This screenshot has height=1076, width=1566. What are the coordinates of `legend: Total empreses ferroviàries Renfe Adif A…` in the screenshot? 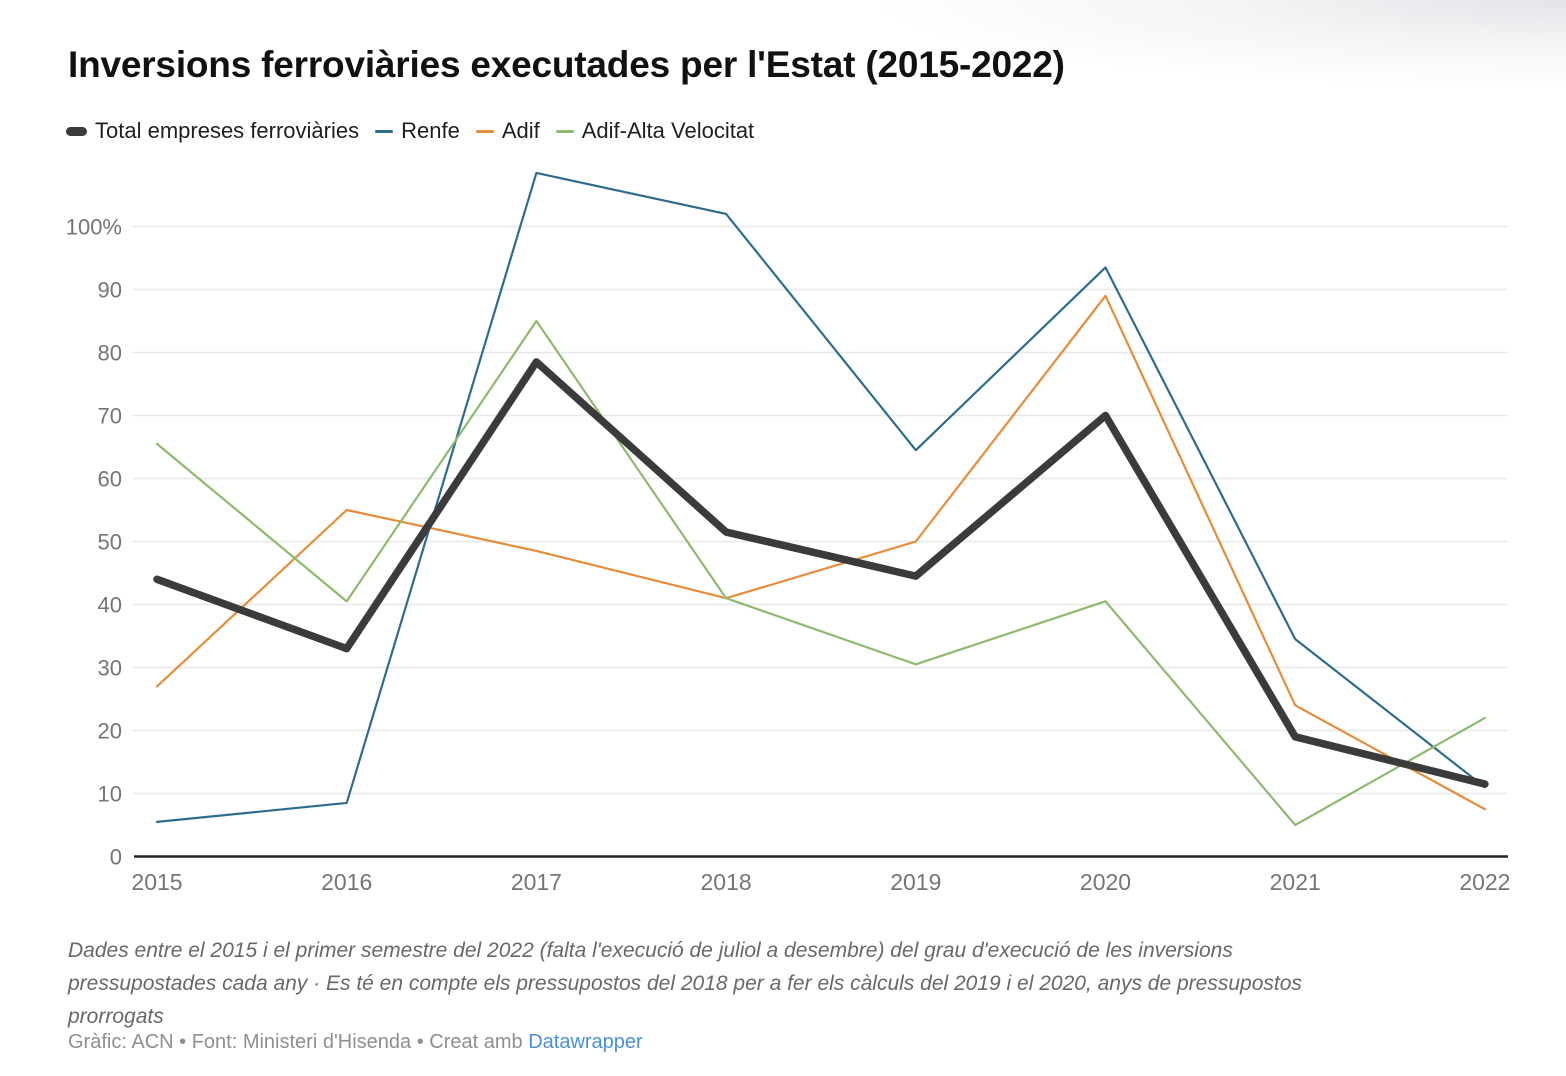 It's located at (418, 131).